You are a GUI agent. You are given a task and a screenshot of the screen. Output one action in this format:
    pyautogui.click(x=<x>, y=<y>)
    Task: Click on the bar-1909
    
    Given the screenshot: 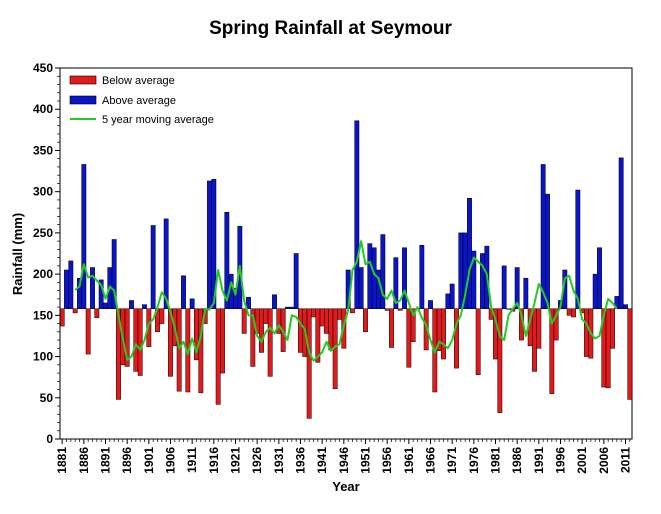 What is the action you would take?
    pyautogui.click(x=183, y=292)
    